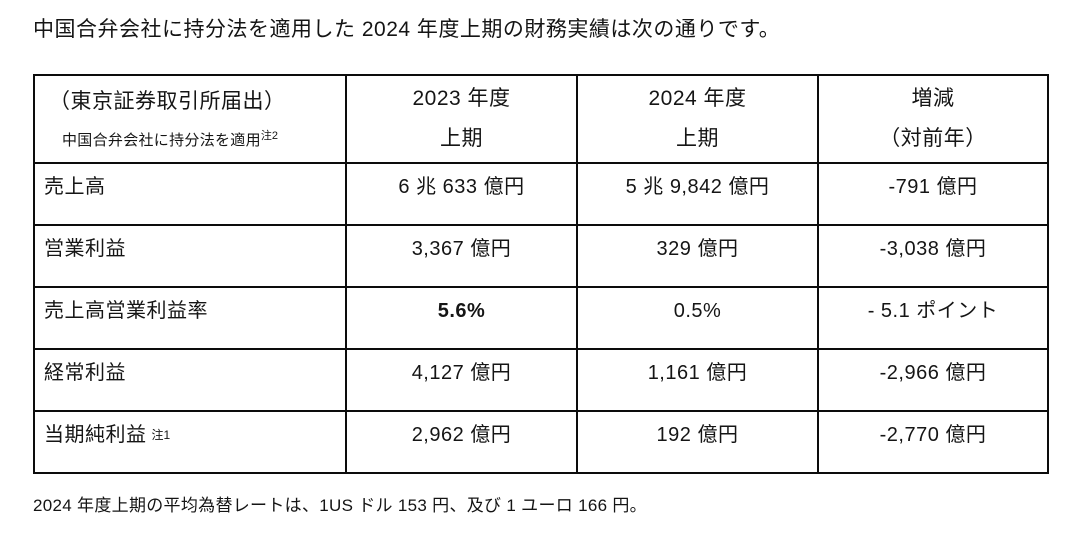 The height and width of the screenshot is (543, 1080). What do you see at coordinates (190, 380) in the screenshot?
I see `row-label: 経常利益` at bounding box center [190, 380].